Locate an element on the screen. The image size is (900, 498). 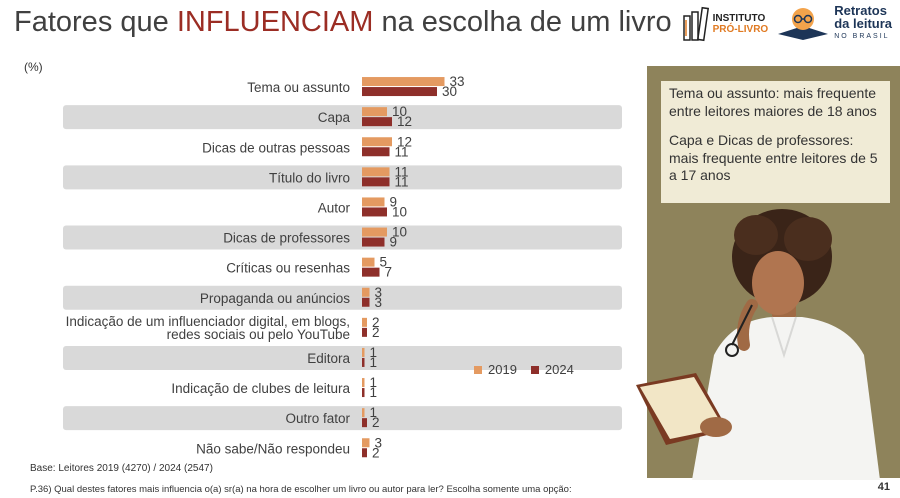
category-label: Tema ou assunto is located at coordinates (298, 87).